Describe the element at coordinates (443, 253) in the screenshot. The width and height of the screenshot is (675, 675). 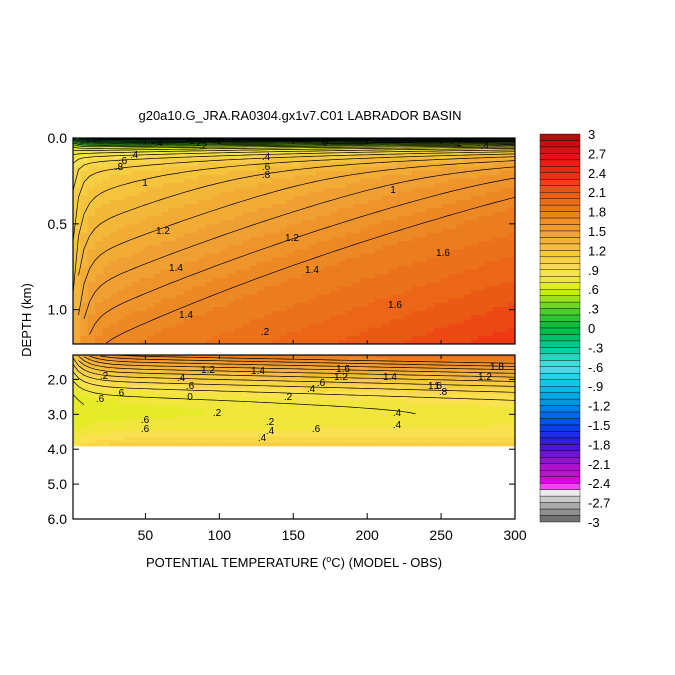
I see `contour-label: 1.6` at that location.